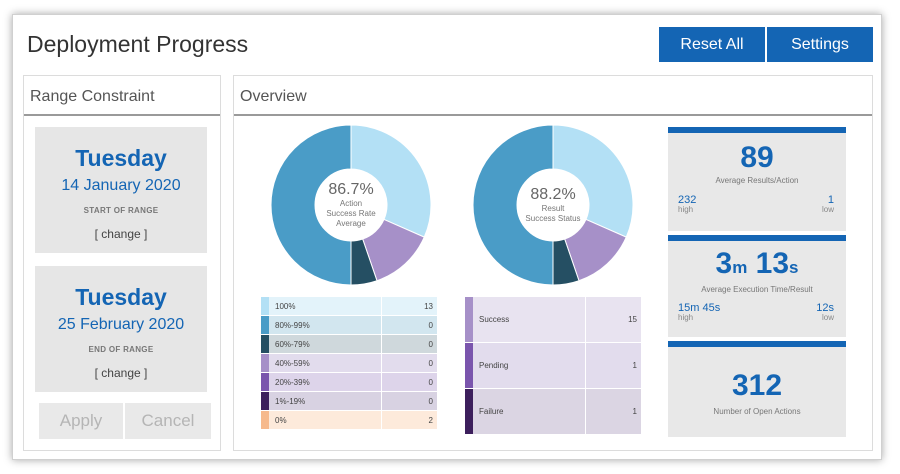  What do you see at coordinates (92, 96) in the screenshot?
I see `range-panel-title: Range Constraint` at bounding box center [92, 96].